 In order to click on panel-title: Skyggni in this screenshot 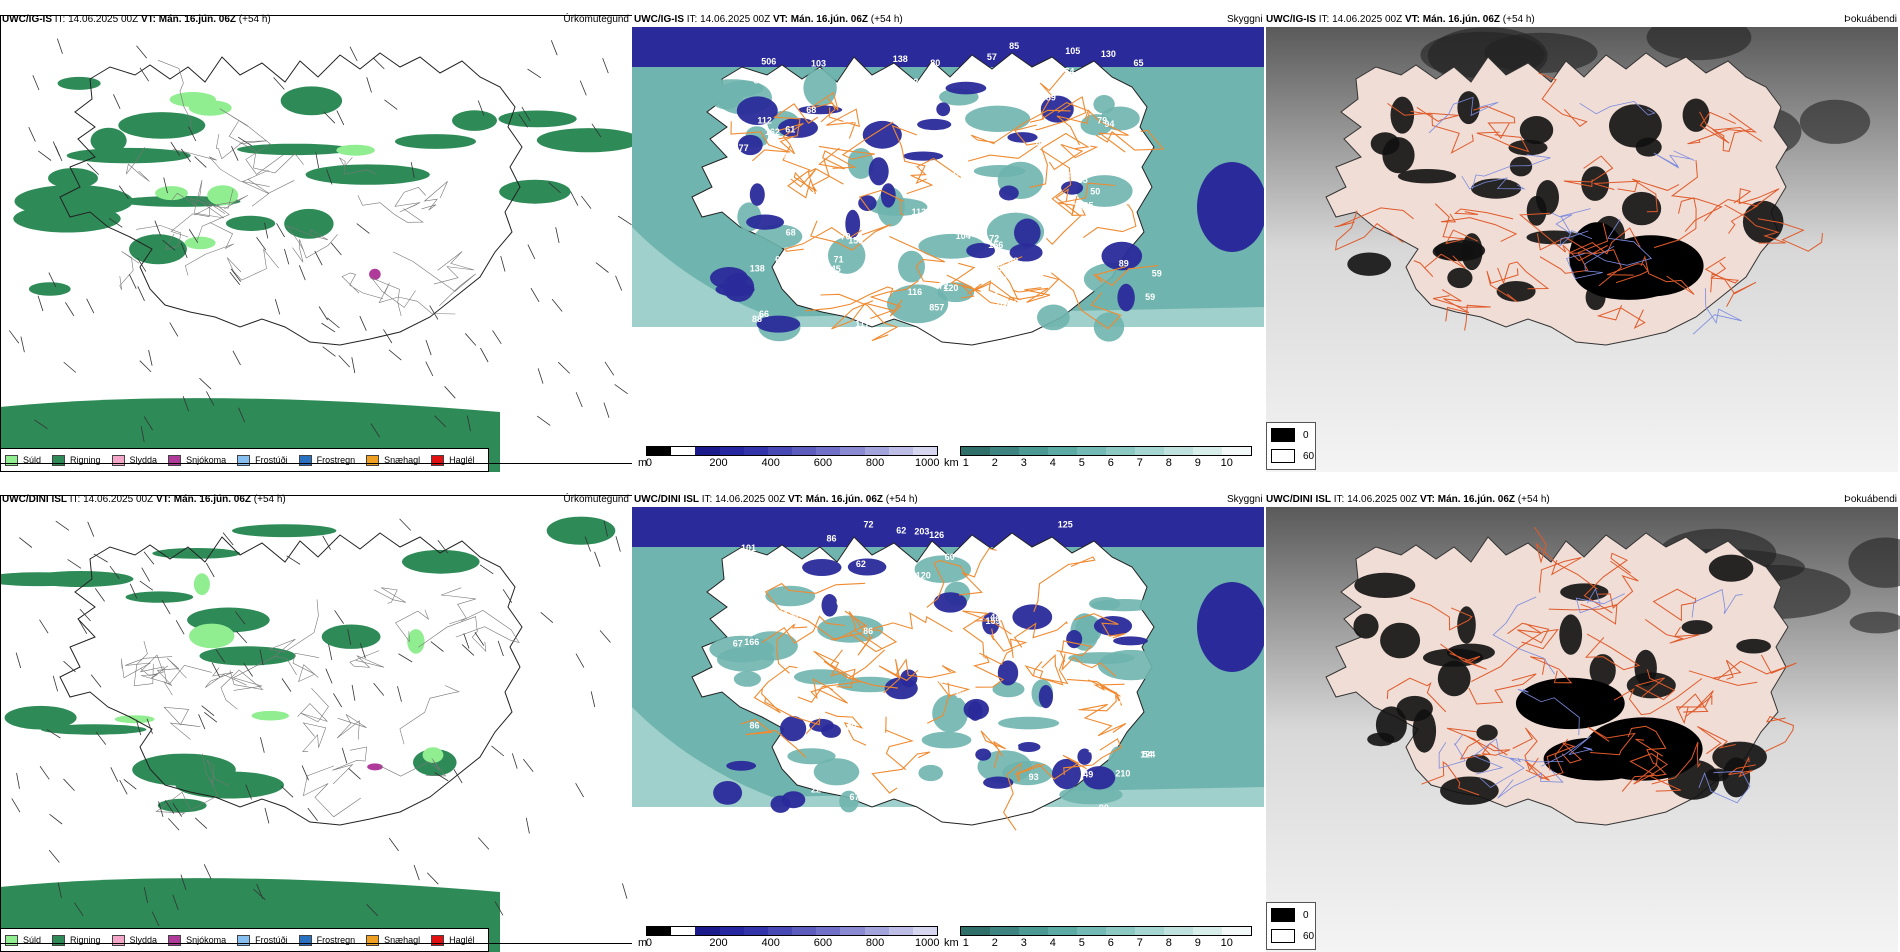, I will do `click(1245, 499)`.